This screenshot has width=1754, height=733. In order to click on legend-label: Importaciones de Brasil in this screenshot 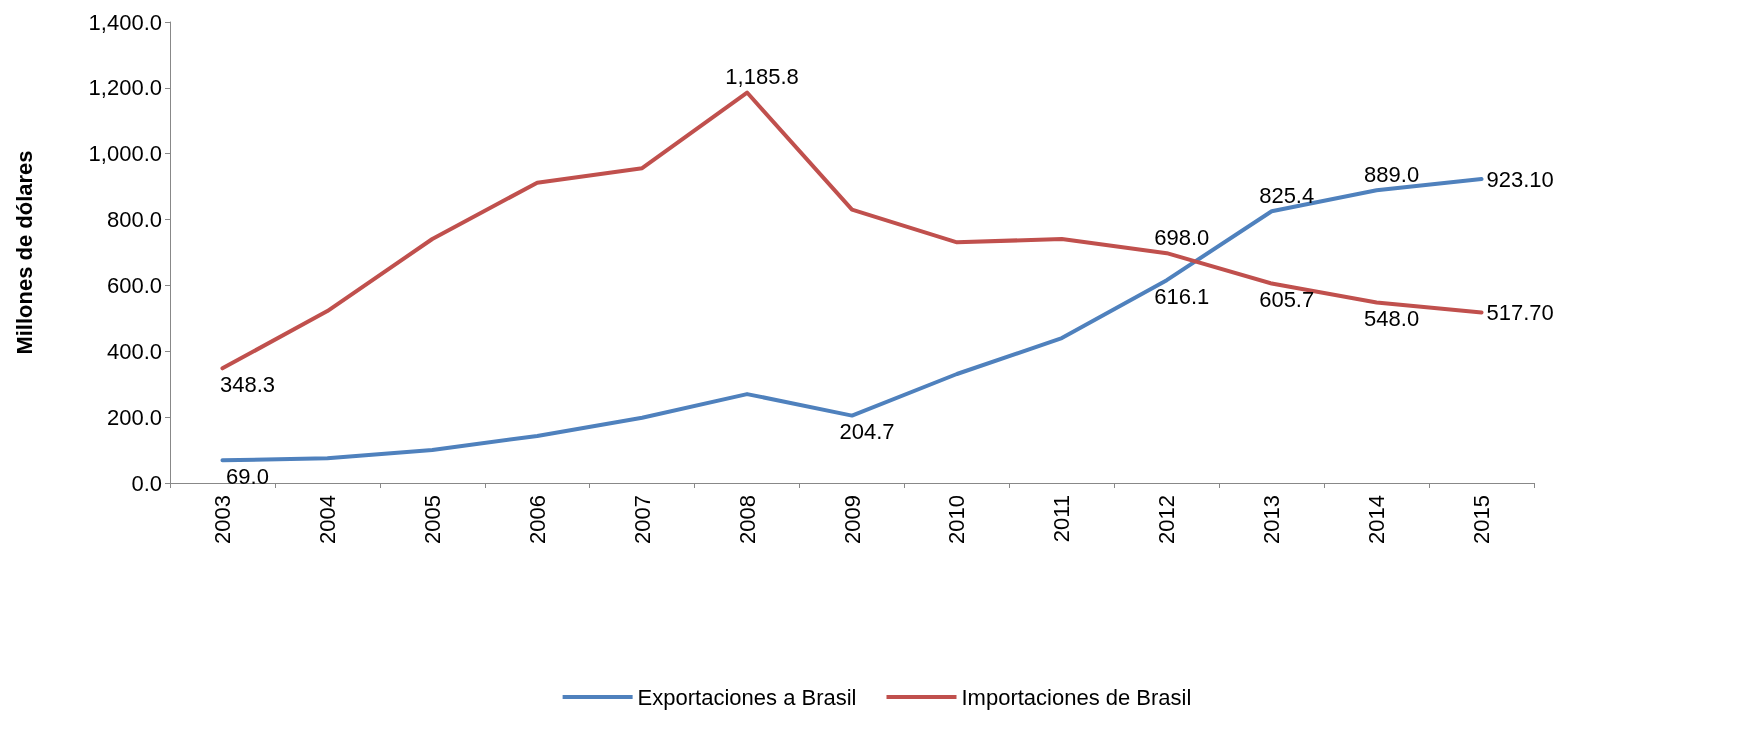, I will do `click(1076, 697)`.